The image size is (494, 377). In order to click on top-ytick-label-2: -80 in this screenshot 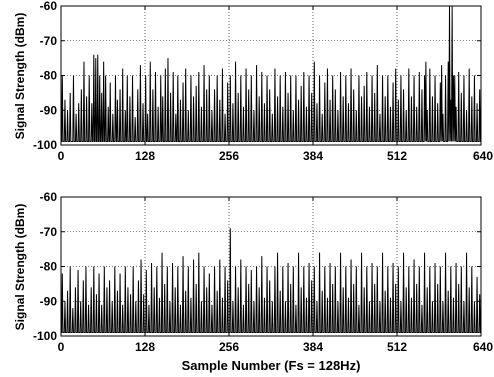, I will do `click(49, 76)`.